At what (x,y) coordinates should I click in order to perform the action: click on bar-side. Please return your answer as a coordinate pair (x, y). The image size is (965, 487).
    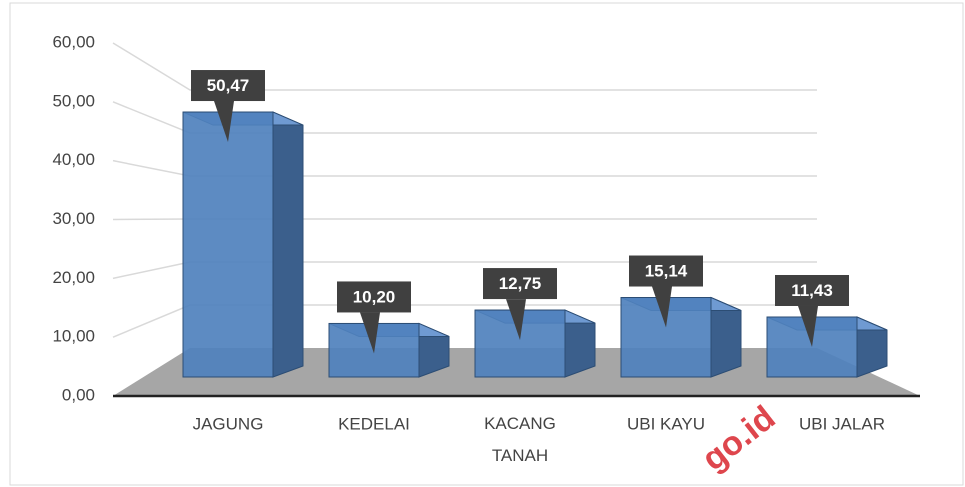
    Looking at the image, I should click on (288, 244).